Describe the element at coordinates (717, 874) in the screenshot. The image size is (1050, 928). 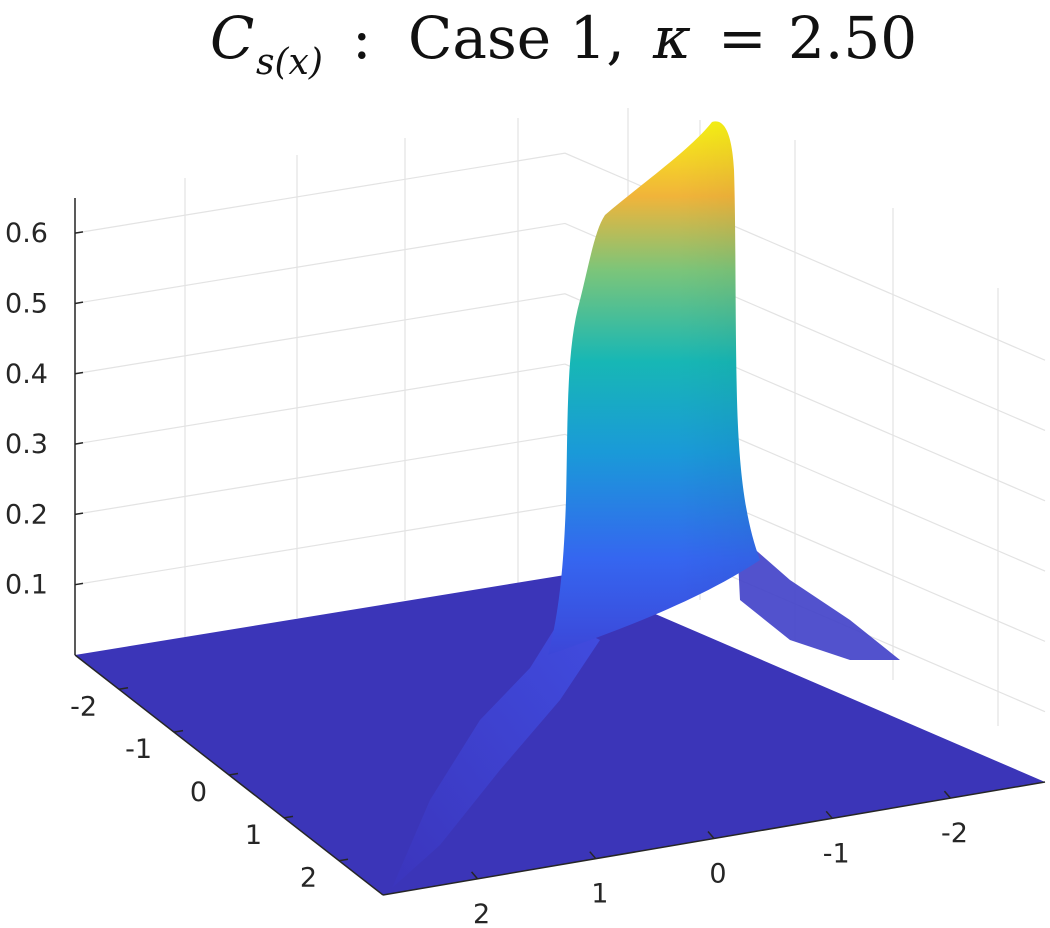
I see `front-axis-tick-label: 0` at that location.